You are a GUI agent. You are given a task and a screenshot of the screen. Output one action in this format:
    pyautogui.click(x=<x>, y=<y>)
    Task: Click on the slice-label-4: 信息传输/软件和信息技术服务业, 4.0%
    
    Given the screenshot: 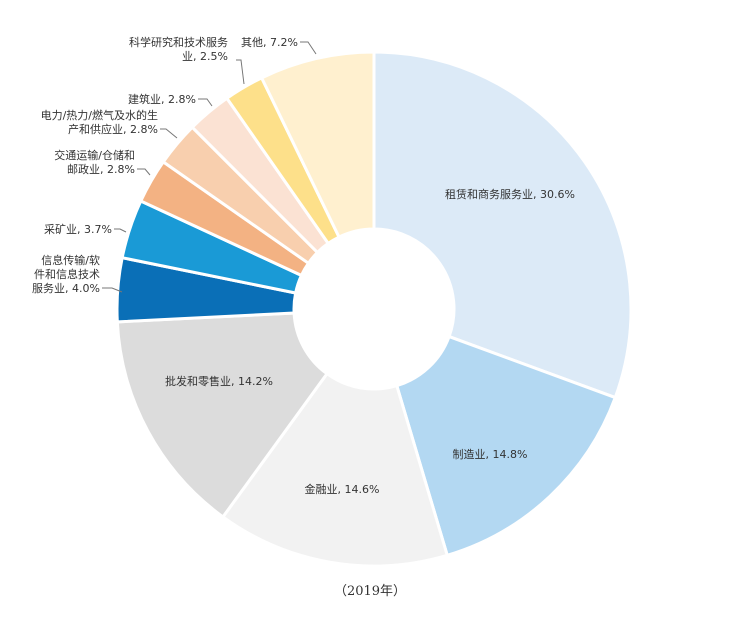 What is the action you would take?
    pyautogui.click(x=66, y=274)
    